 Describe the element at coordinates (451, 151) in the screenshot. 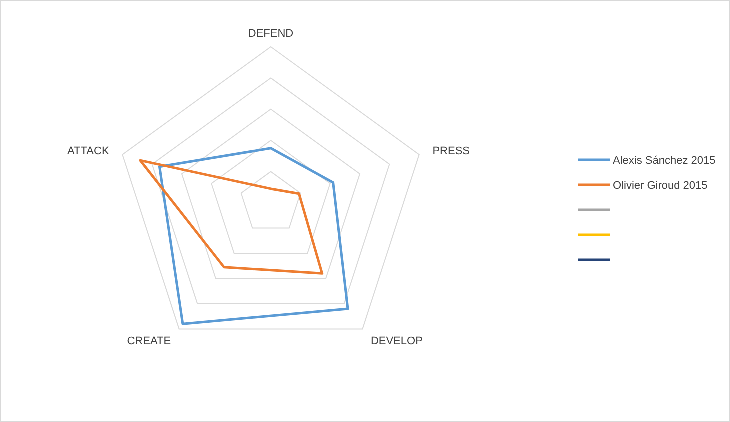

I see `spoke-label: PRESS` at that location.